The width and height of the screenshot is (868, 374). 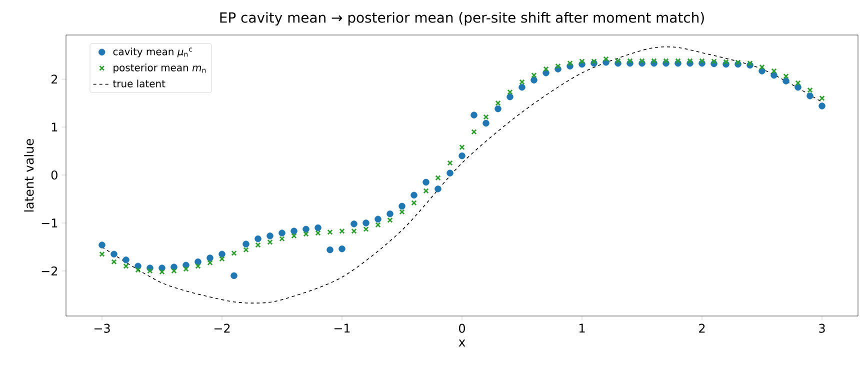 I want to click on x-tick-label: 3, so click(x=822, y=328).